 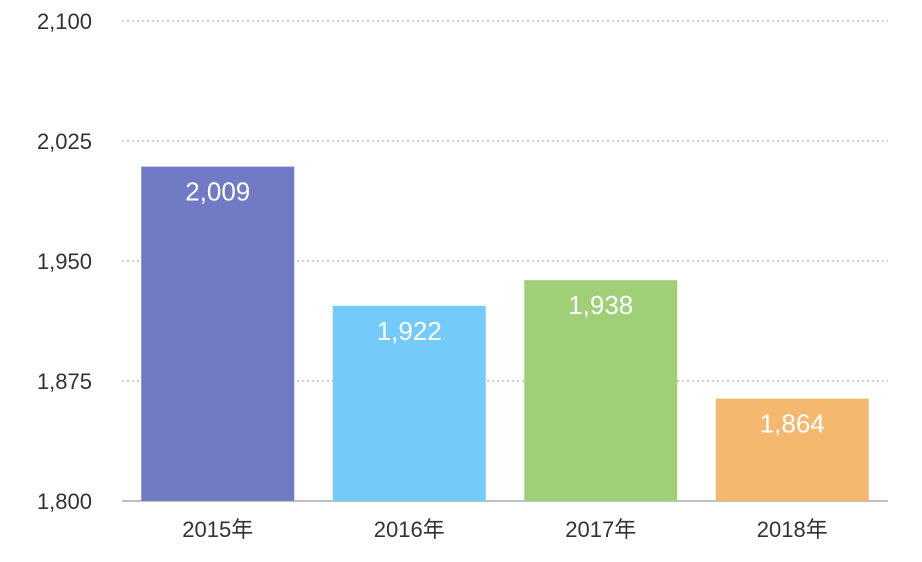 What do you see at coordinates (64, 501) in the screenshot?
I see `y-tick-label: 1,800` at bounding box center [64, 501].